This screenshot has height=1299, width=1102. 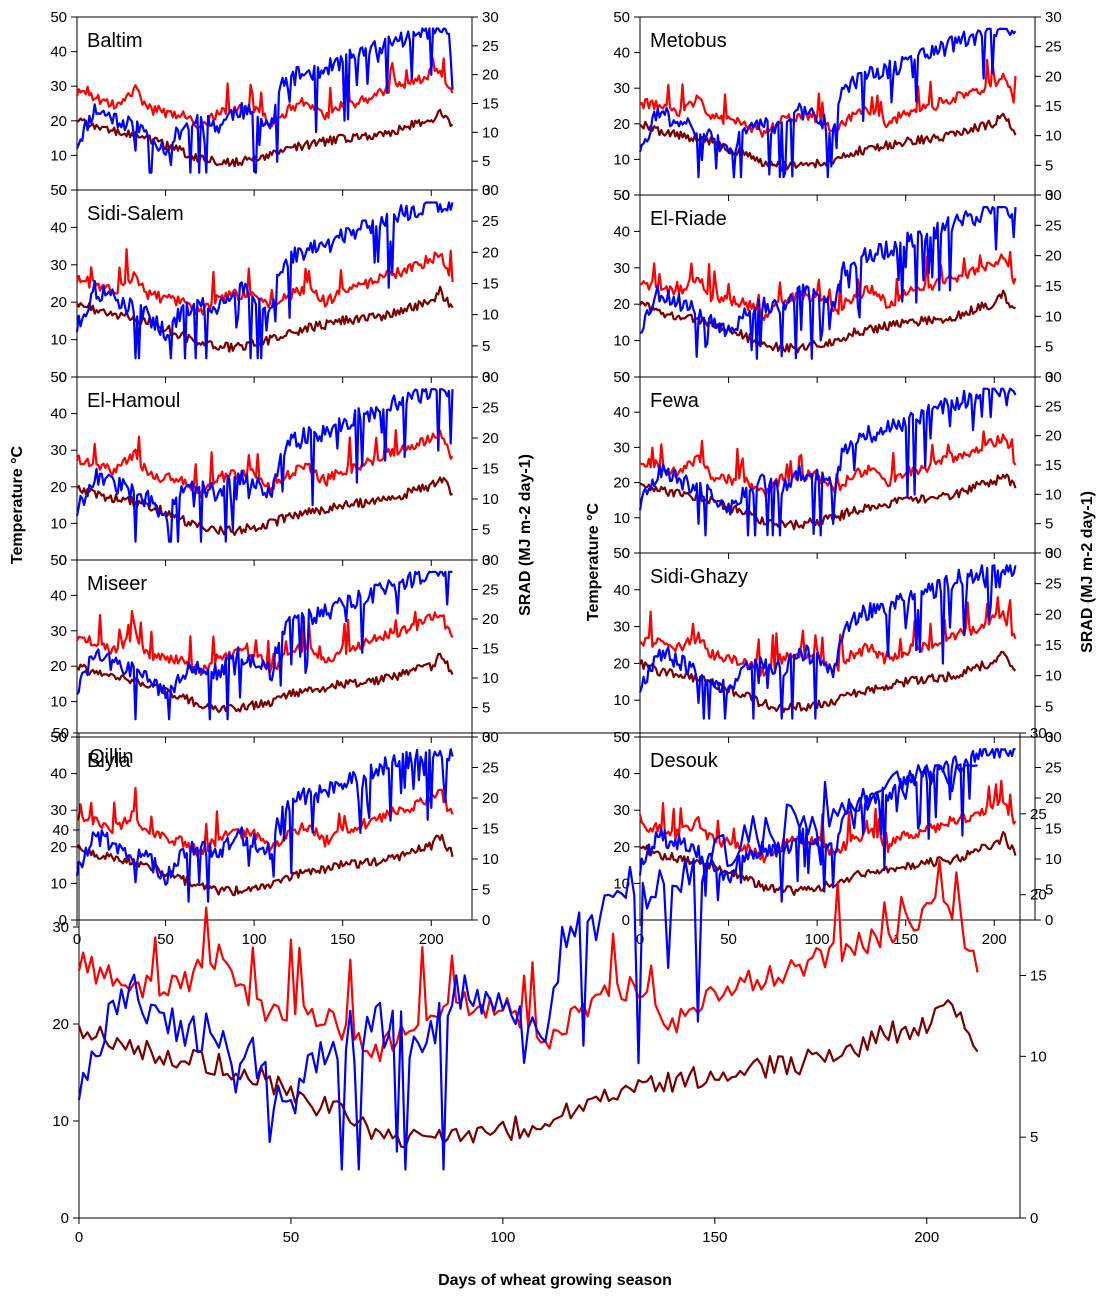 I want to click on tmin-line, so click(x=265, y=138).